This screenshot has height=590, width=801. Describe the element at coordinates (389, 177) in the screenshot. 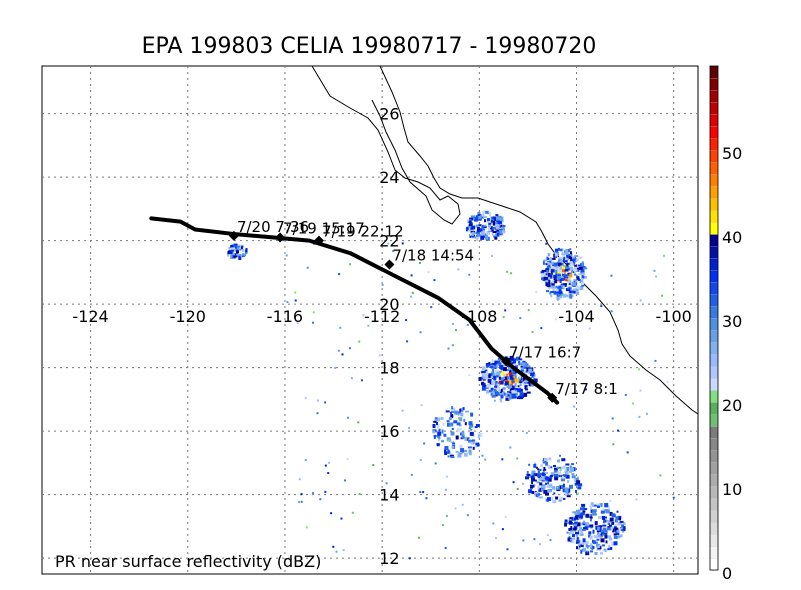

I see `lat-tick-label: 24` at that location.